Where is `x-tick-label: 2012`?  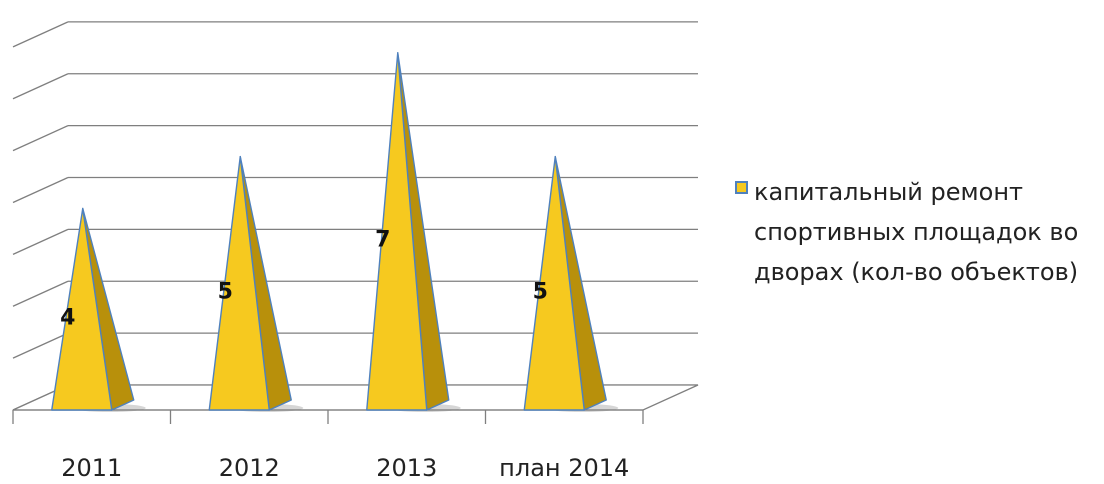 x-tick-label: 2012 is located at coordinates (249, 468).